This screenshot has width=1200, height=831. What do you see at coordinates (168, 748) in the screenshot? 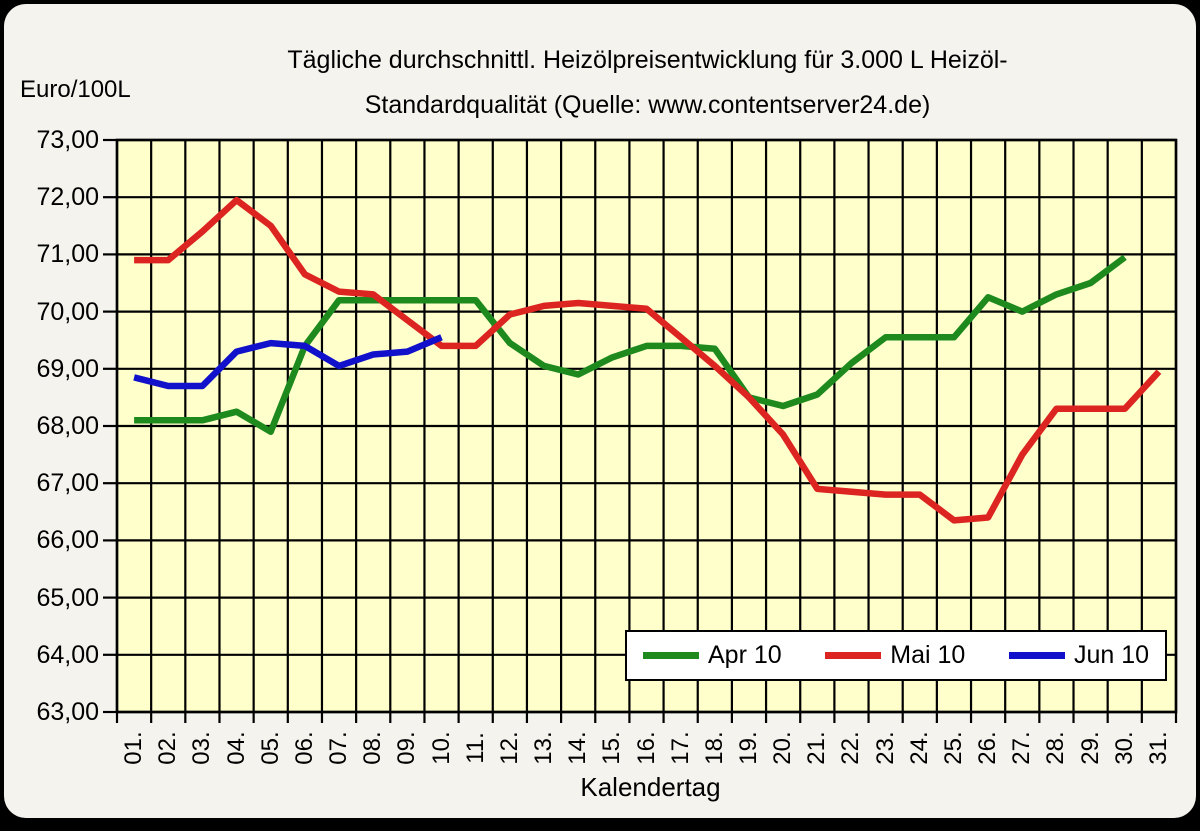
I see `x-axis-tick-label: 02.` at bounding box center [168, 748].